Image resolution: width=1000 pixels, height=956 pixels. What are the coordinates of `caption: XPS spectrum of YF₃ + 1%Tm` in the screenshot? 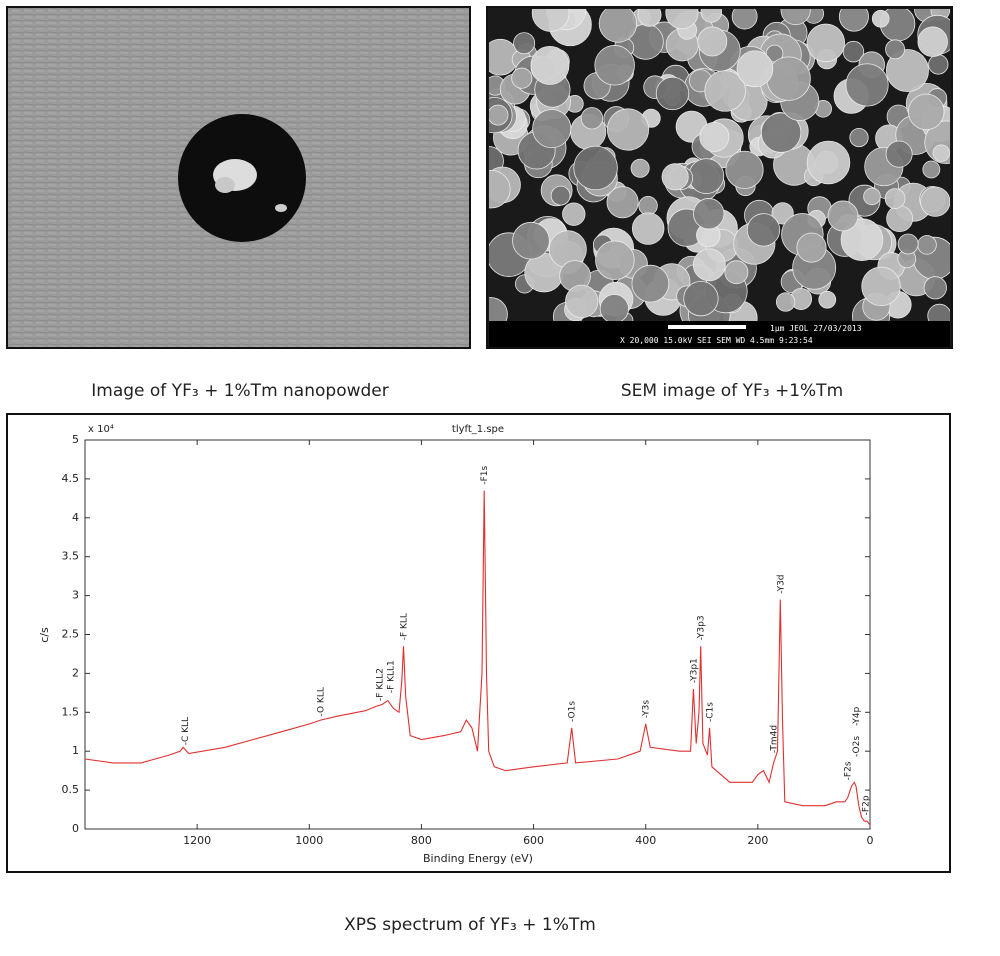 It's located at (470, 925).